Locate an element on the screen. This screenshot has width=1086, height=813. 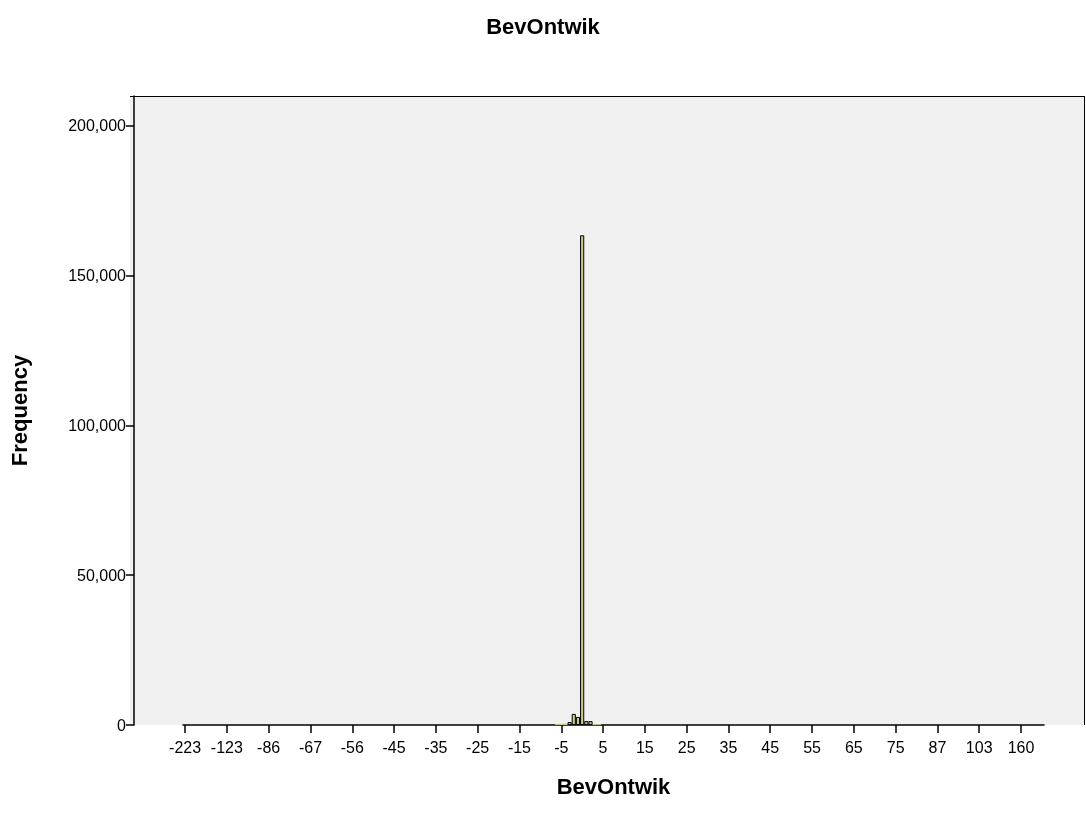
x-tick-label: -35 is located at coordinates (436, 747).